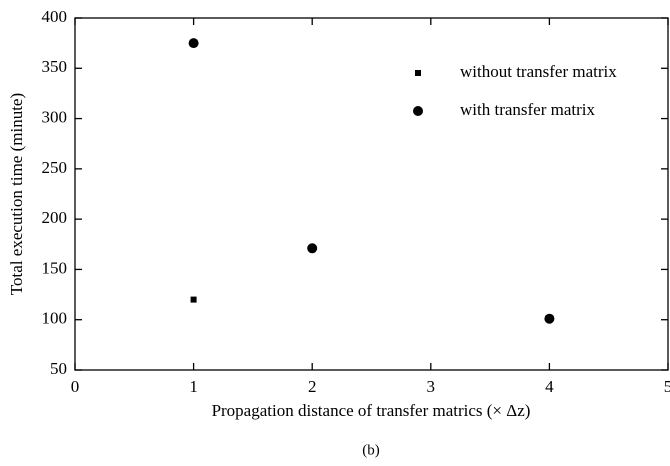  I want to click on y-tick-label: 350, so click(55, 66).